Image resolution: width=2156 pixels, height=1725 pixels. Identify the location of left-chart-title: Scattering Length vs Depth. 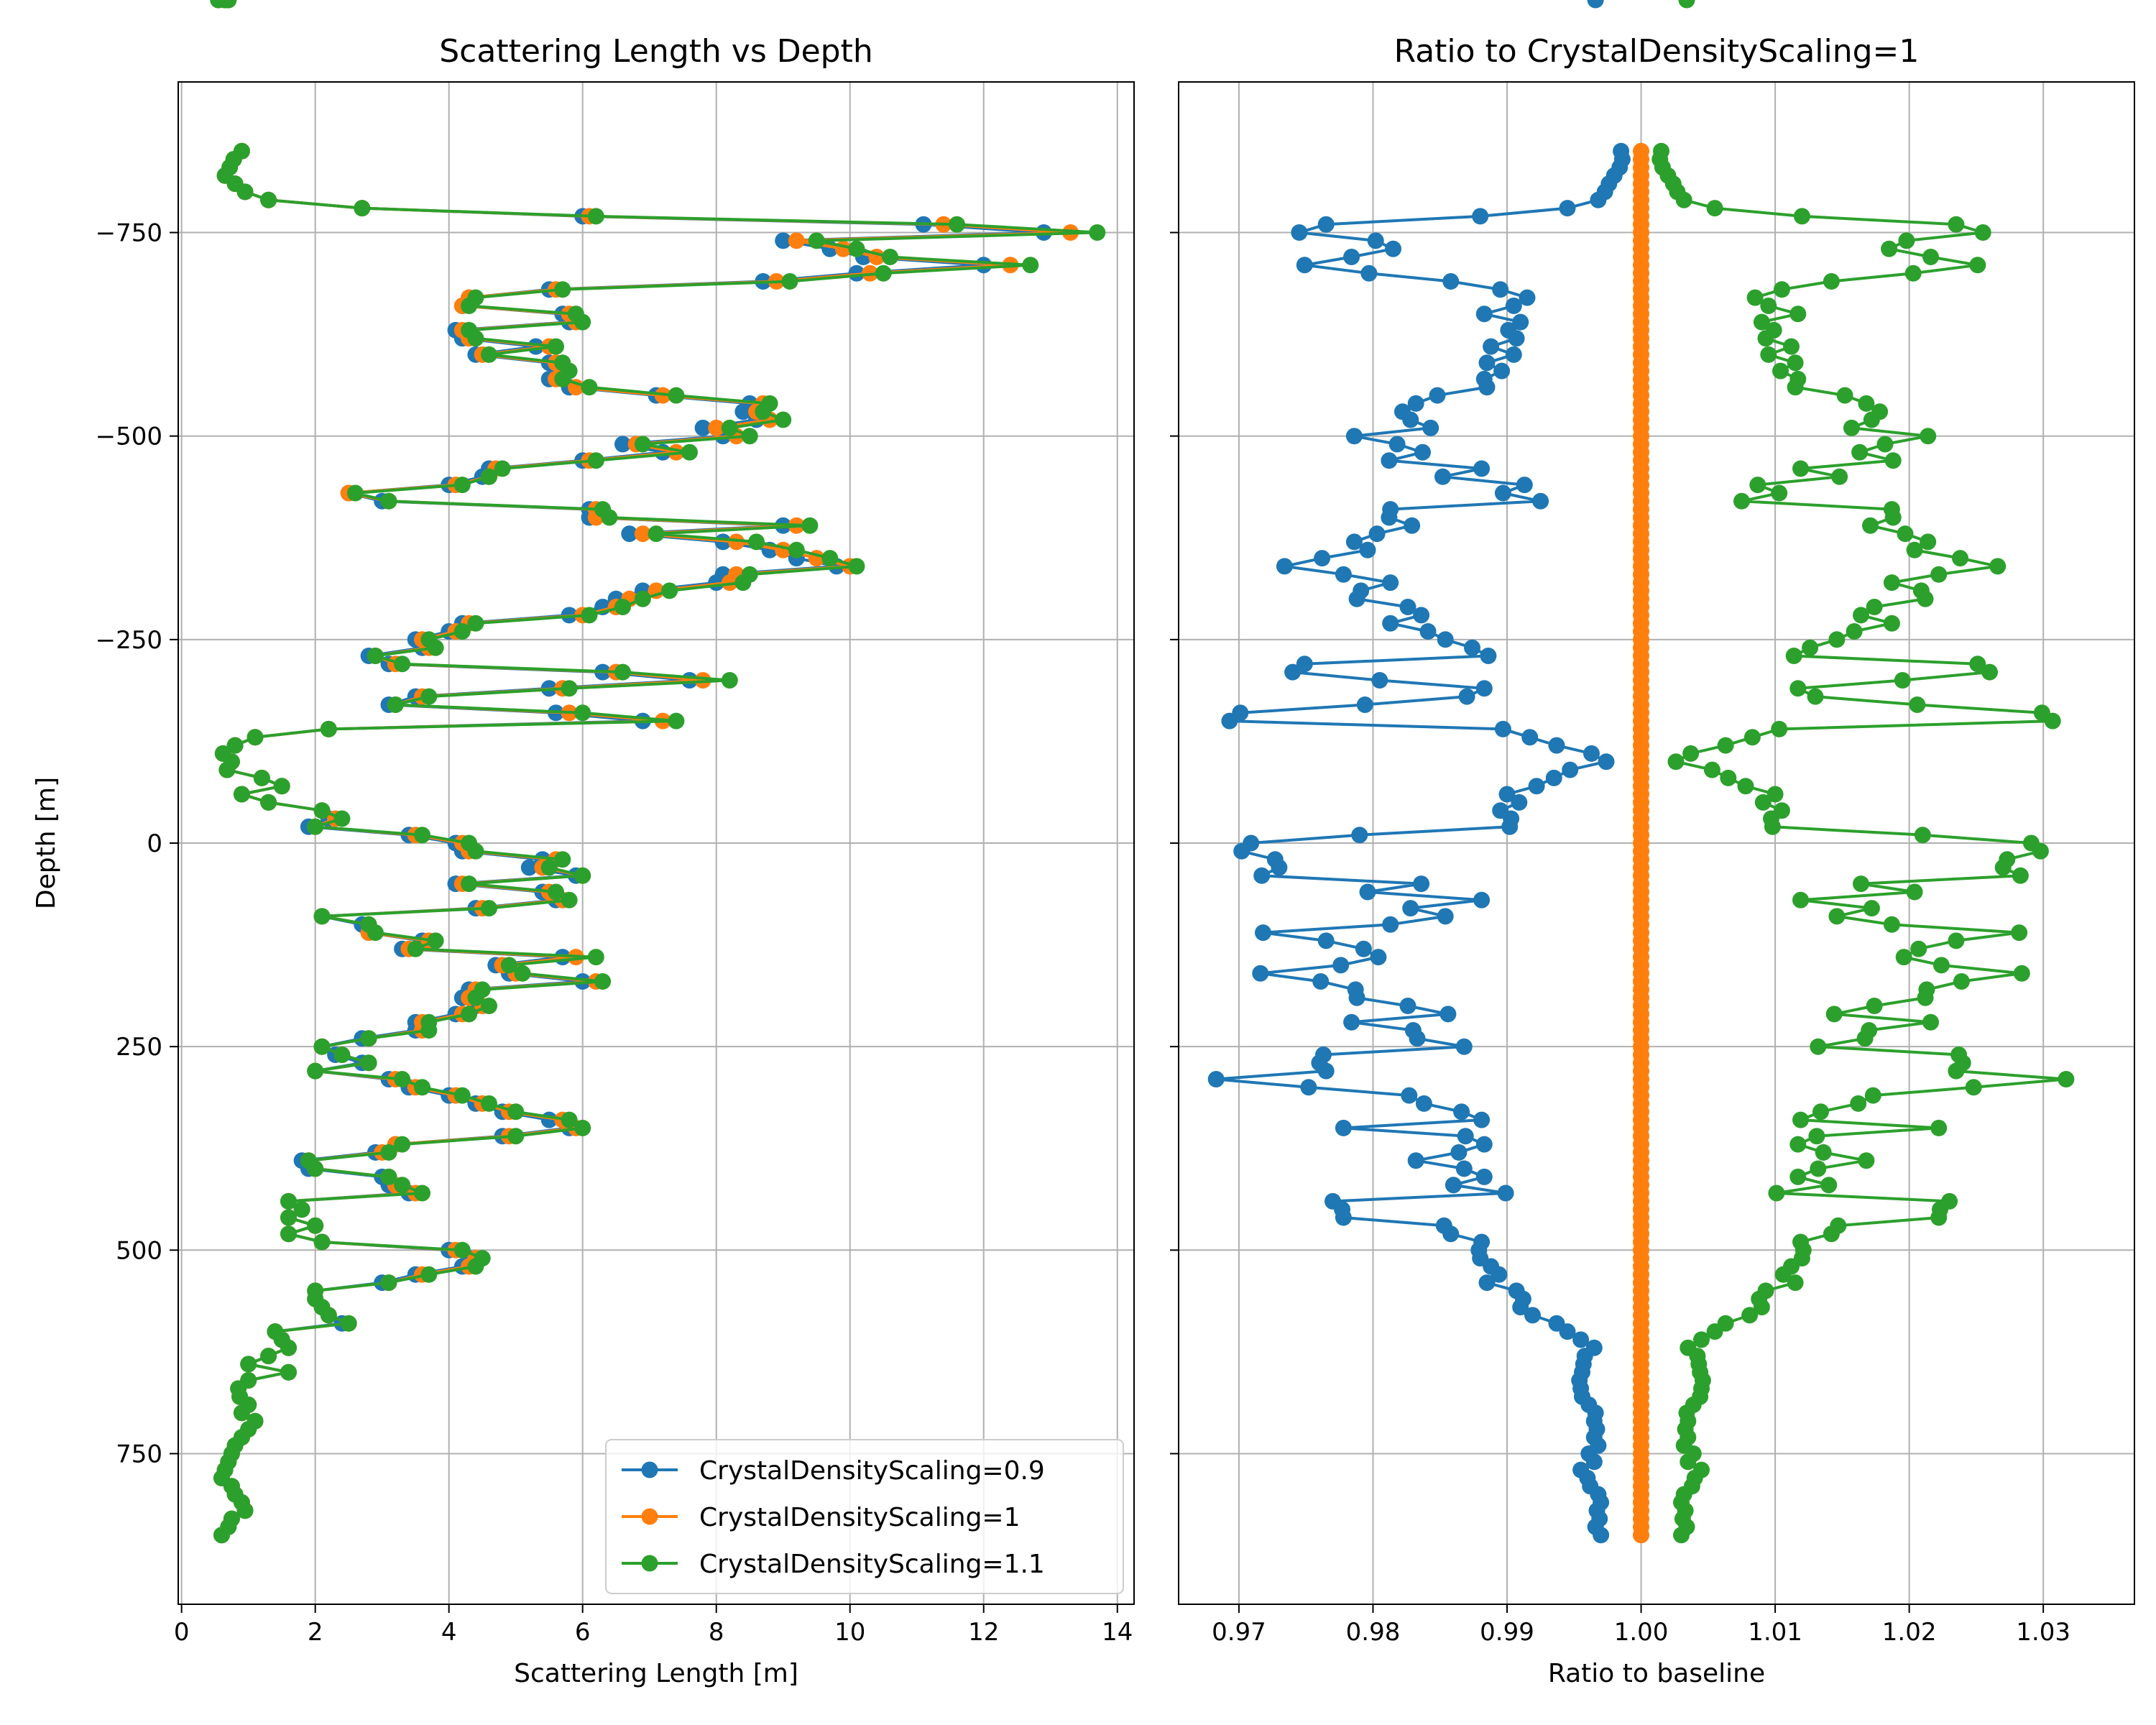
(656, 51).